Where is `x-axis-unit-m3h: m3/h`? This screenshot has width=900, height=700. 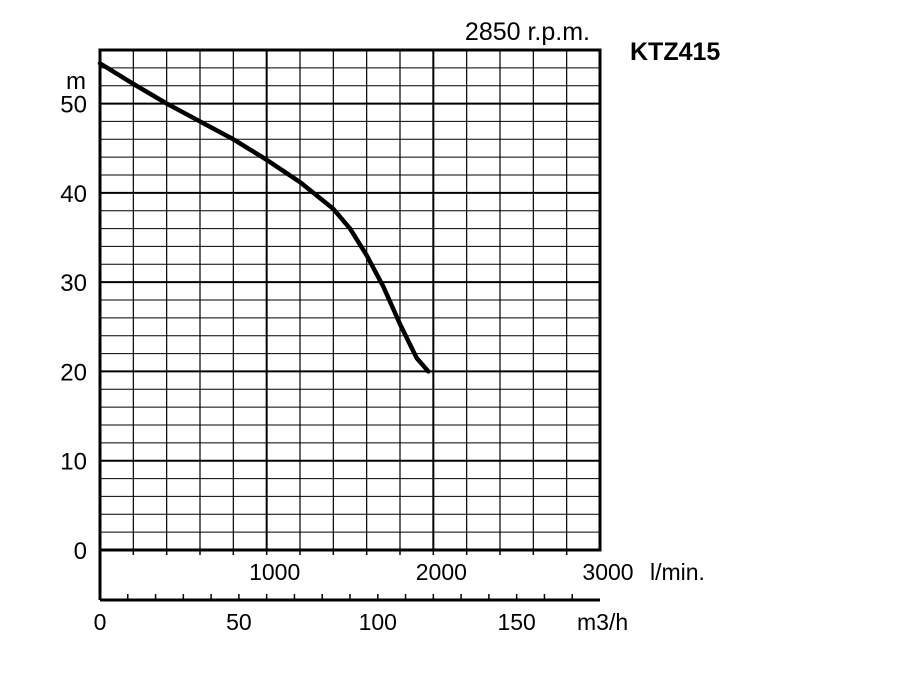
x-axis-unit-m3h: m3/h is located at coordinates (602, 622).